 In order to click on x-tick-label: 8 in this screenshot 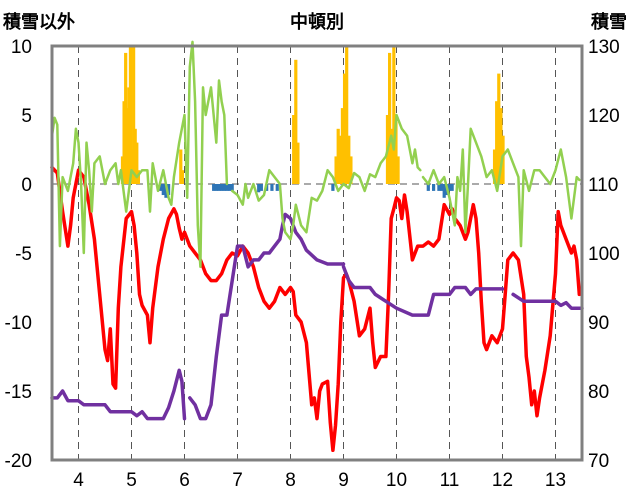, I will do `click(290, 480)`.